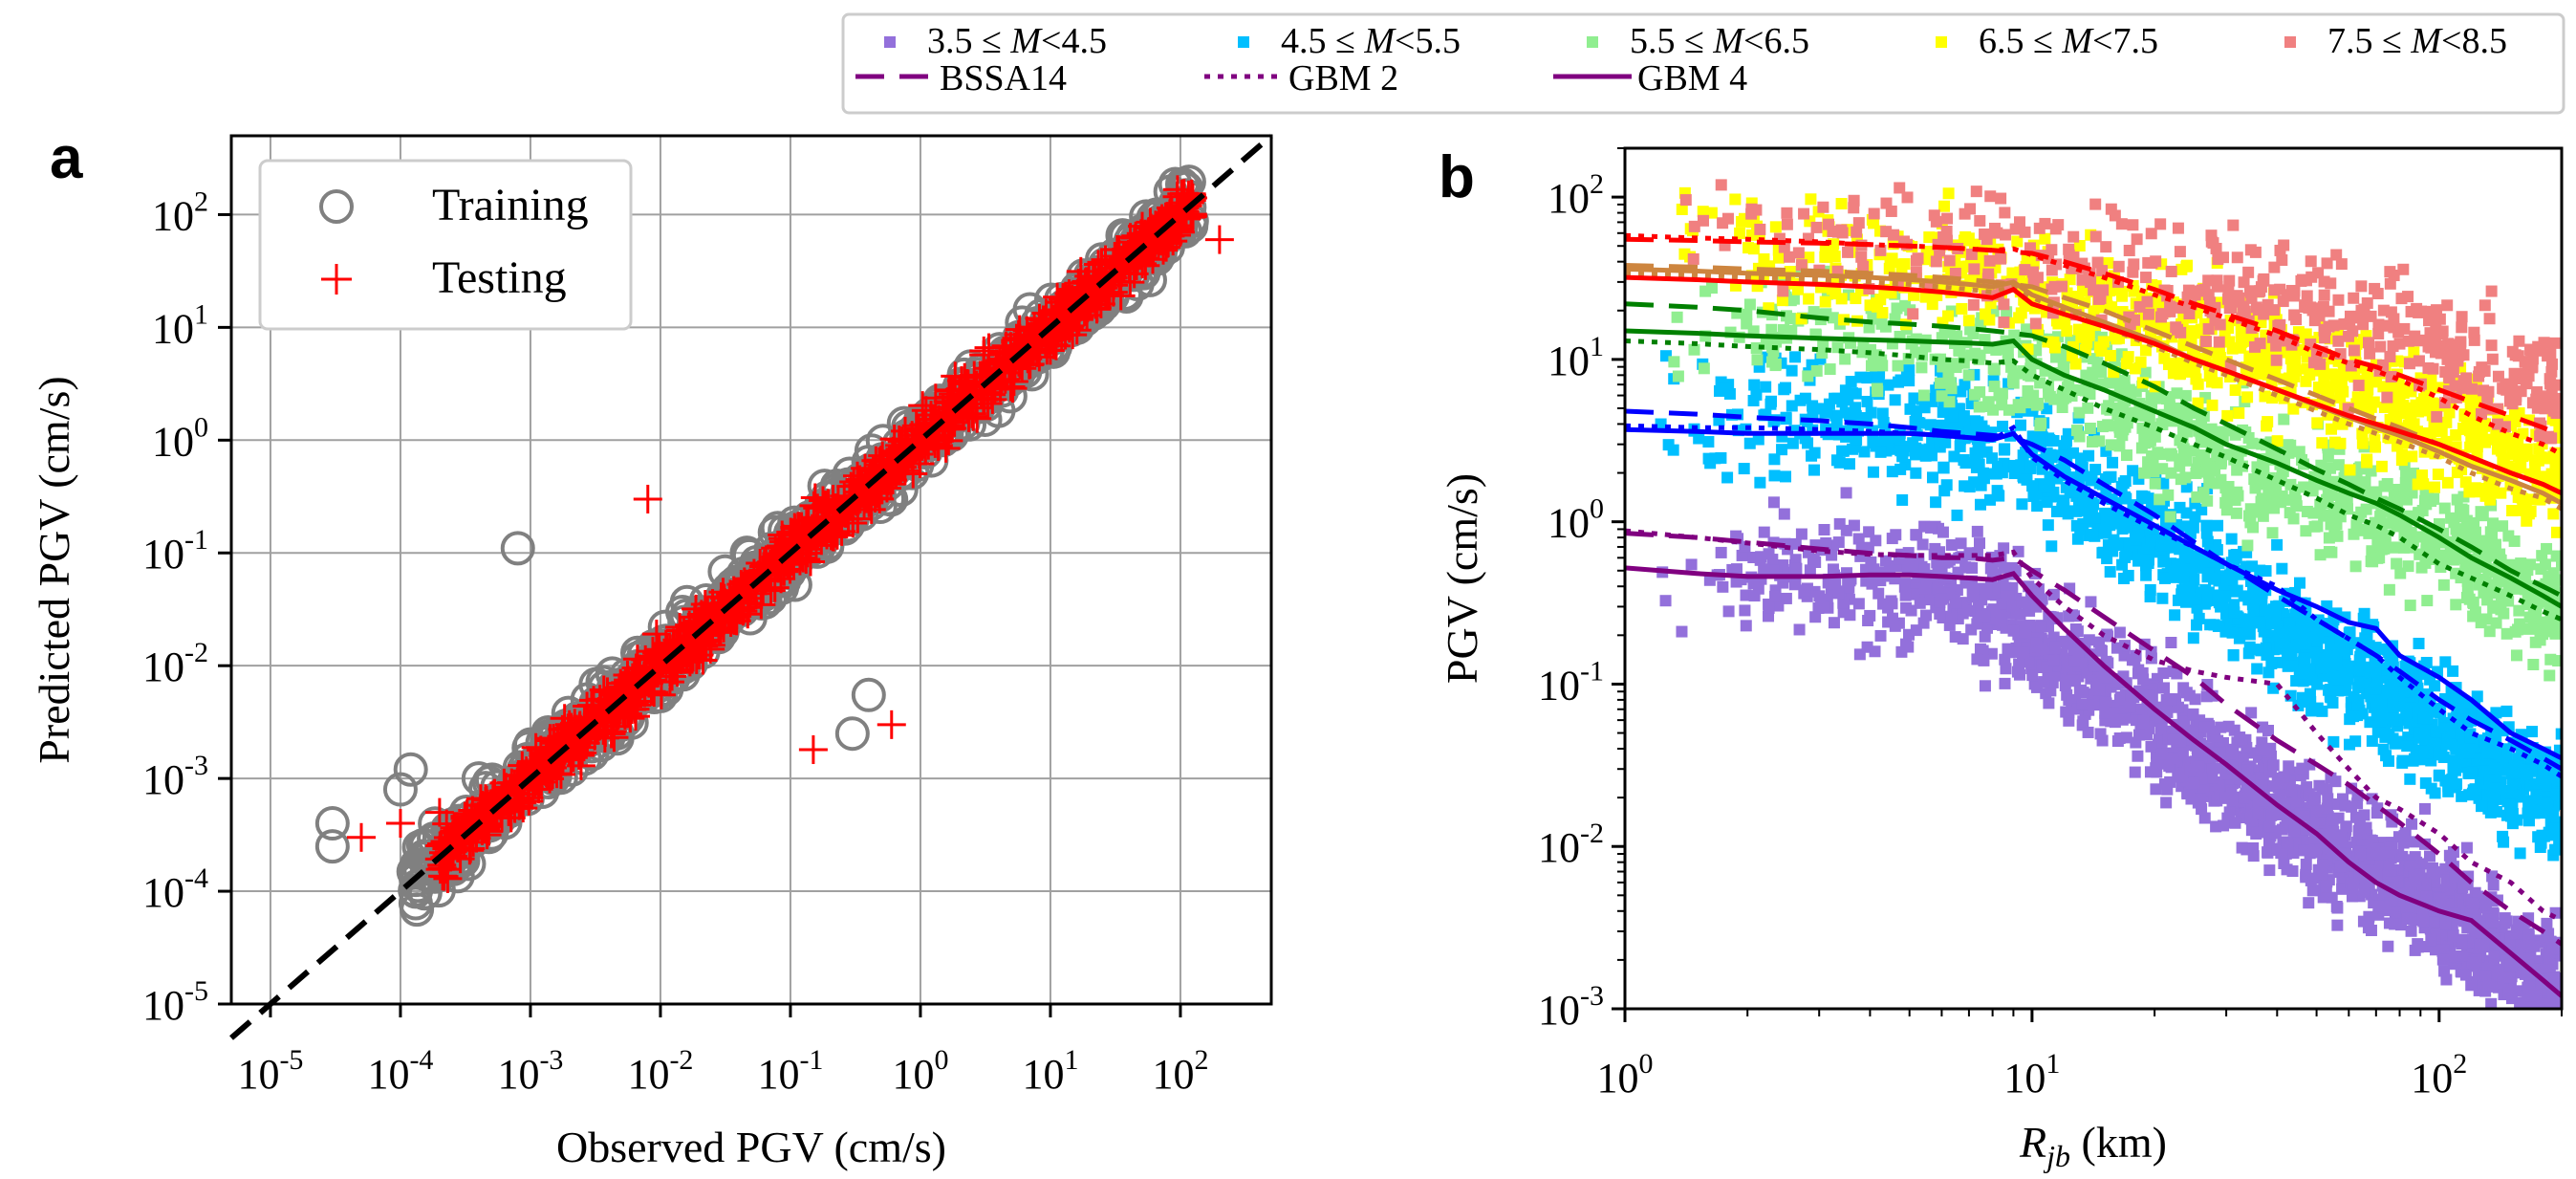  What do you see at coordinates (270, 1071) in the screenshot?
I see `panel-a-x-tick-label: 10⁻⁵` at bounding box center [270, 1071].